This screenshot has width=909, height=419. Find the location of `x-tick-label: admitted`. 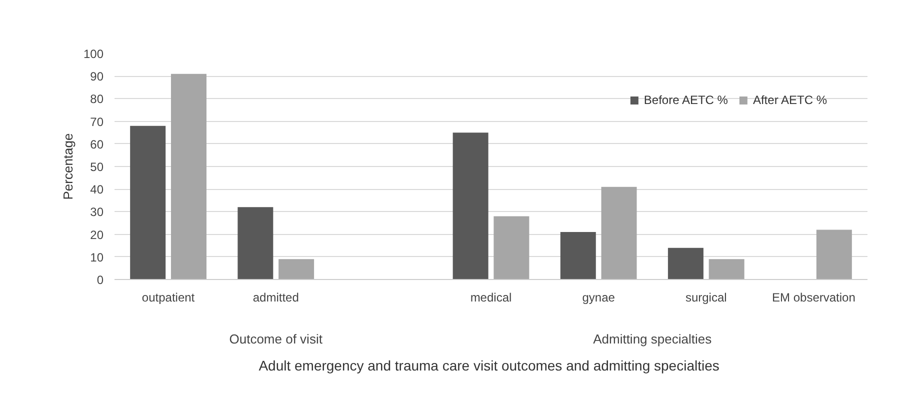

x-tick-label: admitted is located at coordinates (275, 297).